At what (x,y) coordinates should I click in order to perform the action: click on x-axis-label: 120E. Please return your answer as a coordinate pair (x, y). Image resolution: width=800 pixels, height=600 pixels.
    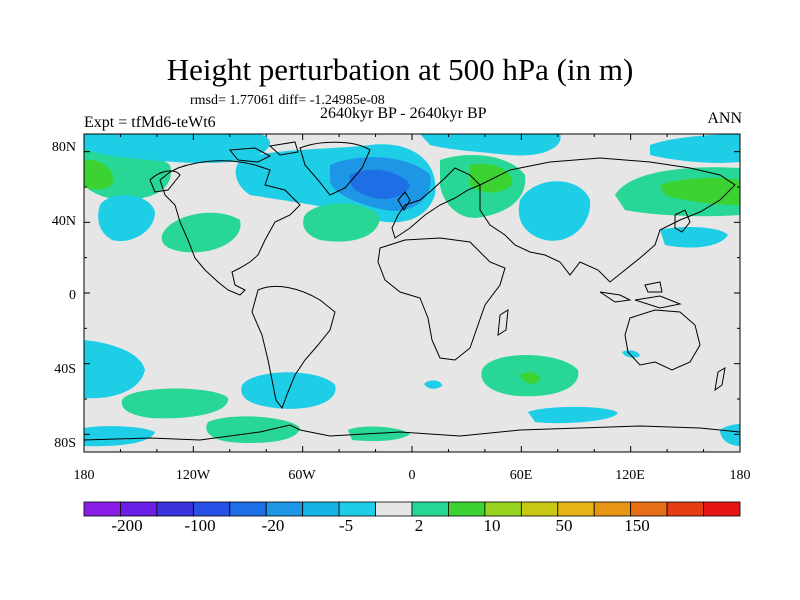
    Looking at the image, I should click on (630, 475).